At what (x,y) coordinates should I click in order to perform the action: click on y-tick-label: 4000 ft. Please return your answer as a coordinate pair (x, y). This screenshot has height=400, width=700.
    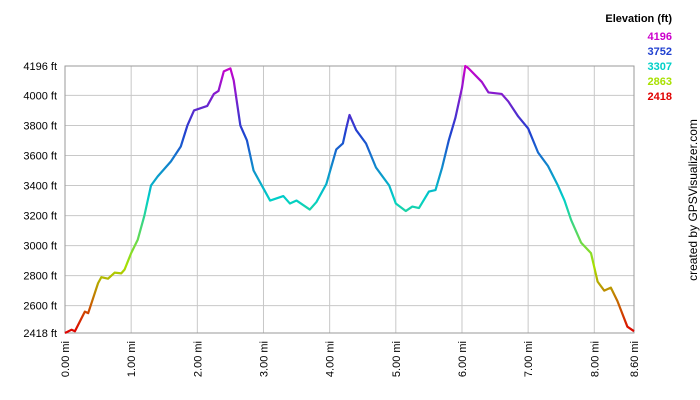
    Looking at the image, I should click on (40, 96).